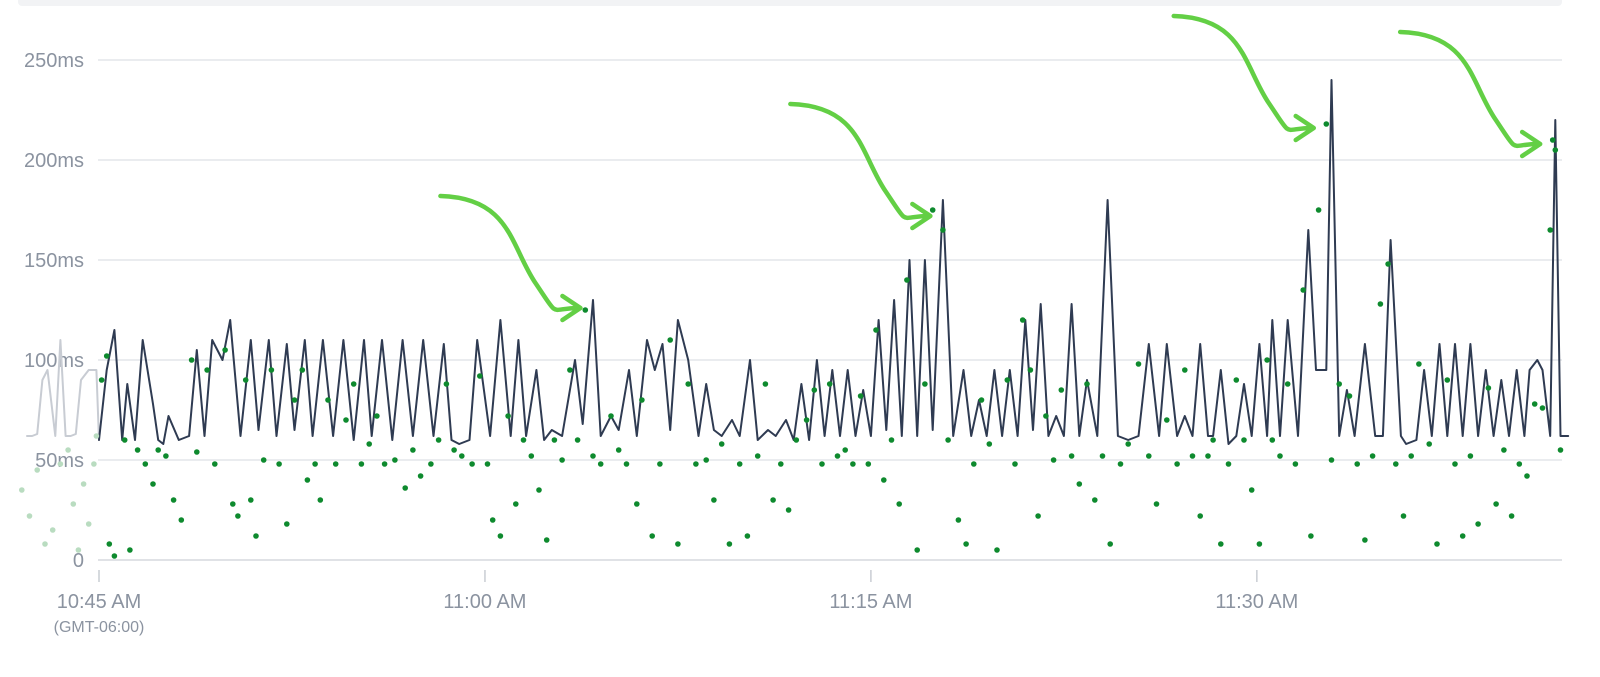  I want to click on faded-points-layer, so click(59, 493).